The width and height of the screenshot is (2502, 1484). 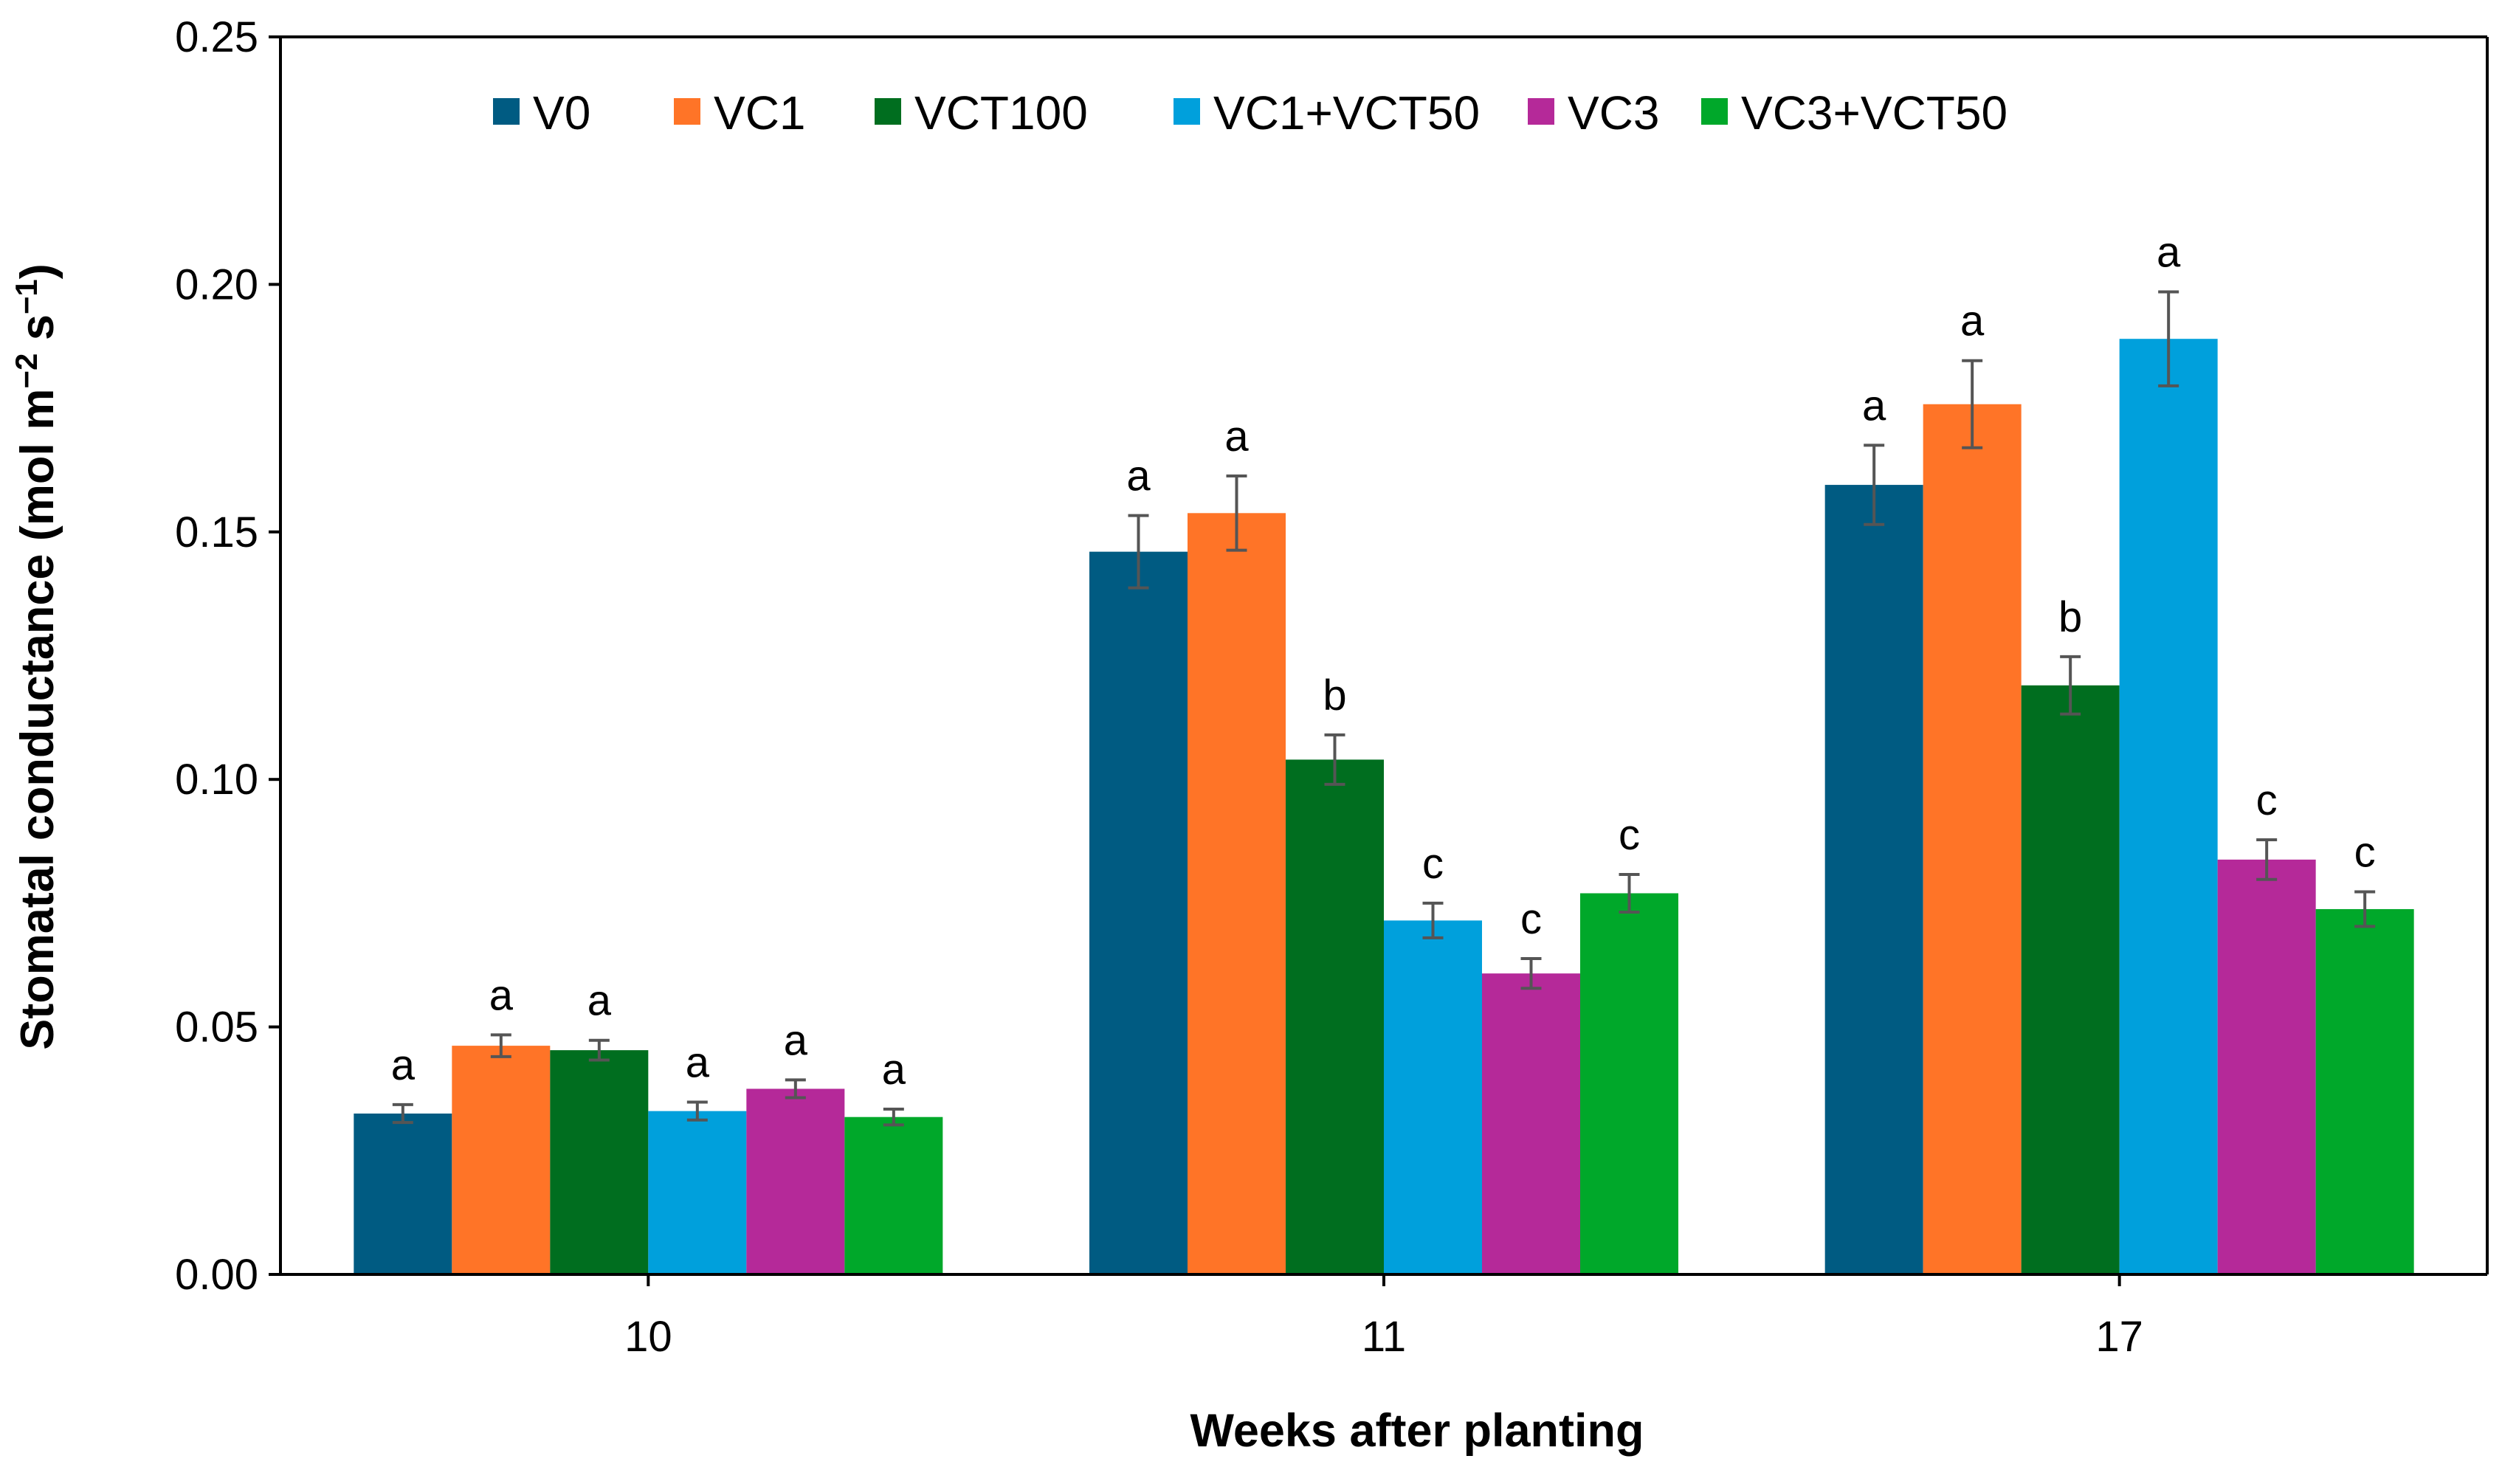 What do you see at coordinates (216, 780) in the screenshot?
I see `y-tick-label: 0.10` at bounding box center [216, 780].